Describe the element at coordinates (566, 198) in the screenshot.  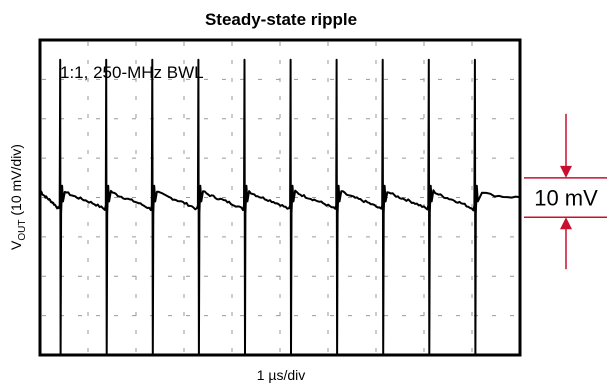
I see `measurement-label: 10 mV` at that location.